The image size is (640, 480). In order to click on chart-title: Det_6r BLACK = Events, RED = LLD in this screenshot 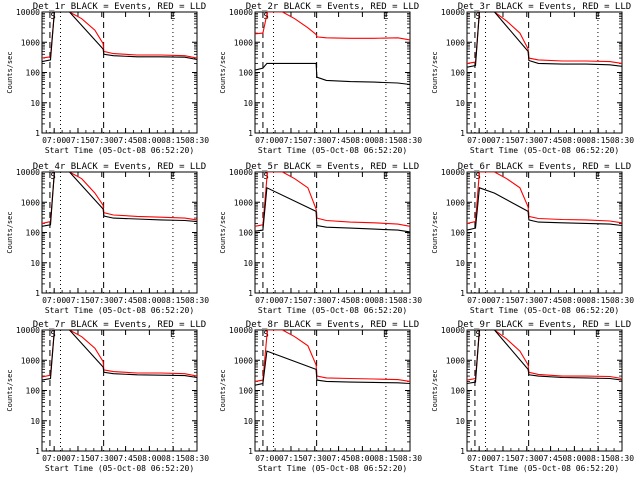, I will do `click(544, 167)`.